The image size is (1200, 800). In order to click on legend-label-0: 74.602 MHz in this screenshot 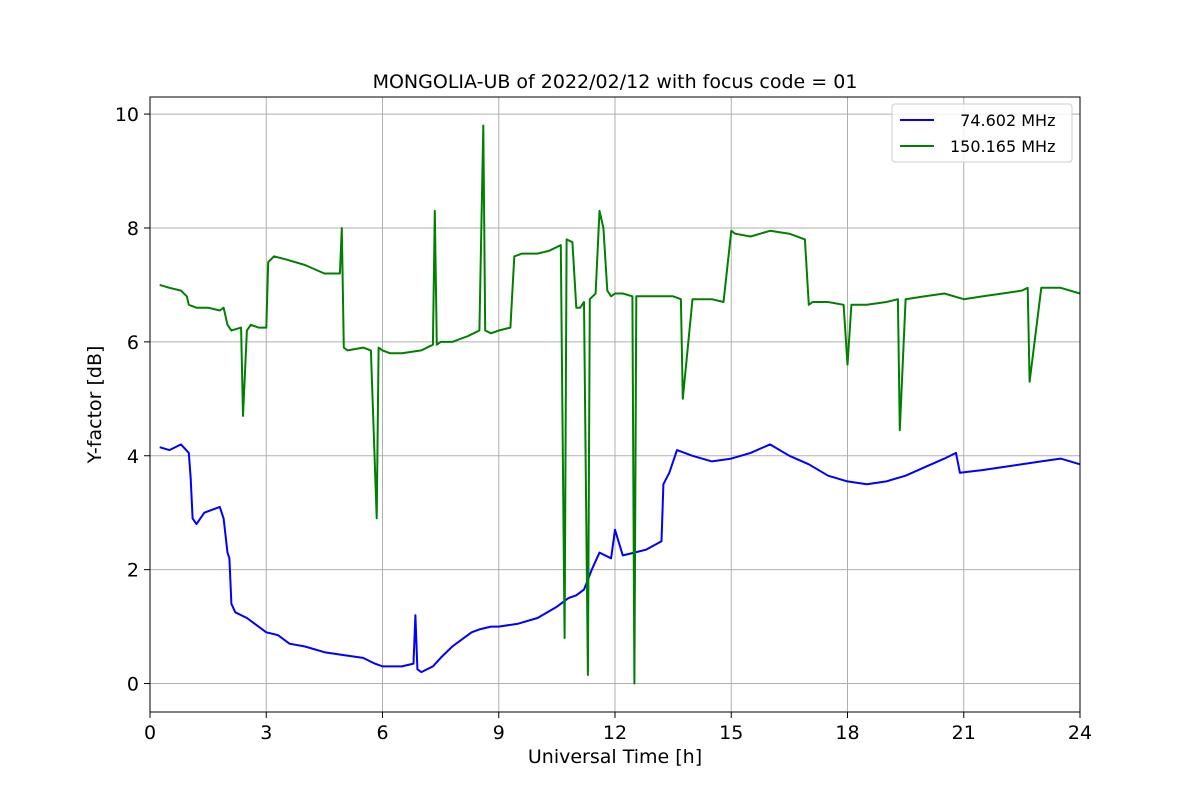, I will do `click(1002, 120)`.